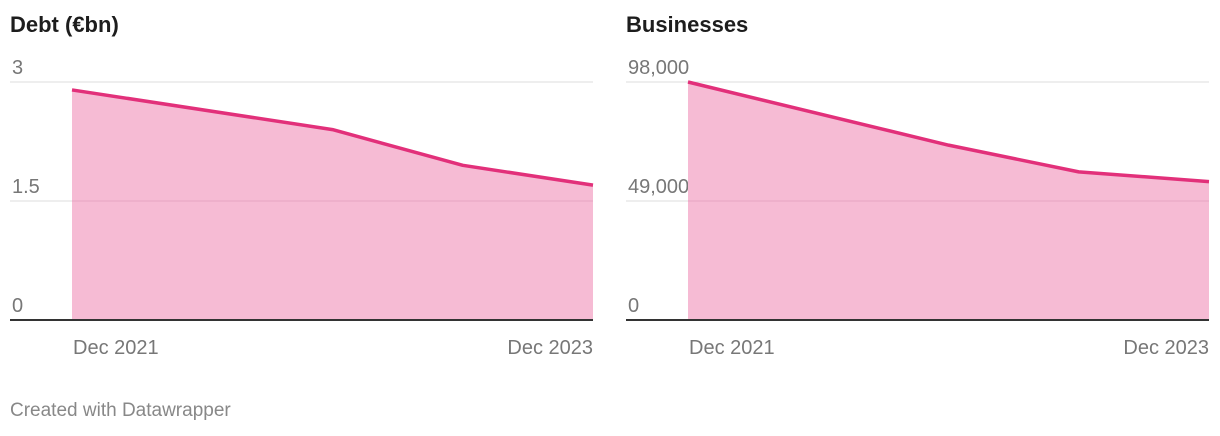 The width and height of the screenshot is (1220, 436). Describe the element at coordinates (64, 24) in the screenshot. I see `chart-title: Debt (€bn)` at that location.